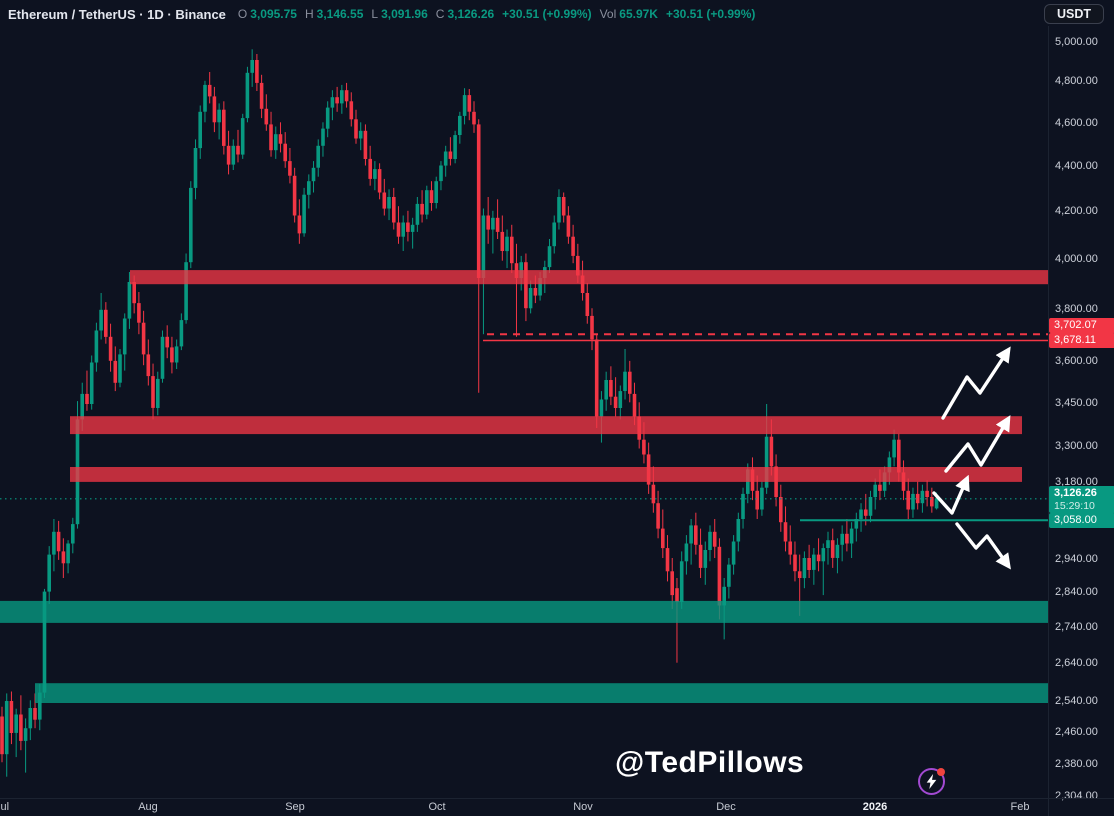  Describe the element at coordinates (1076, 211) in the screenshot. I see `price-tick-label: 4,200.00` at that location.